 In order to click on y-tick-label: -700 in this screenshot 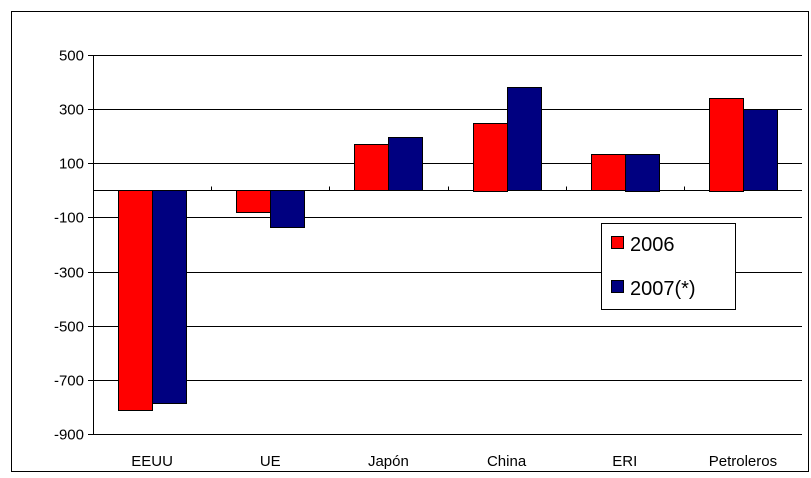, I will do `click(69, 381)`.